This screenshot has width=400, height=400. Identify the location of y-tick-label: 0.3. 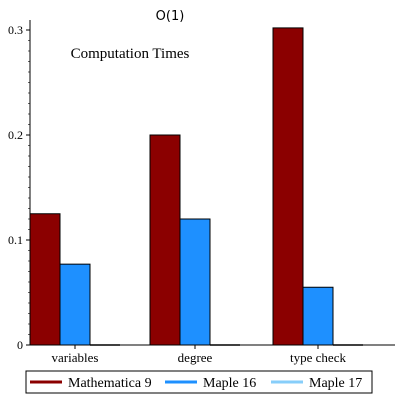
(15, 30).